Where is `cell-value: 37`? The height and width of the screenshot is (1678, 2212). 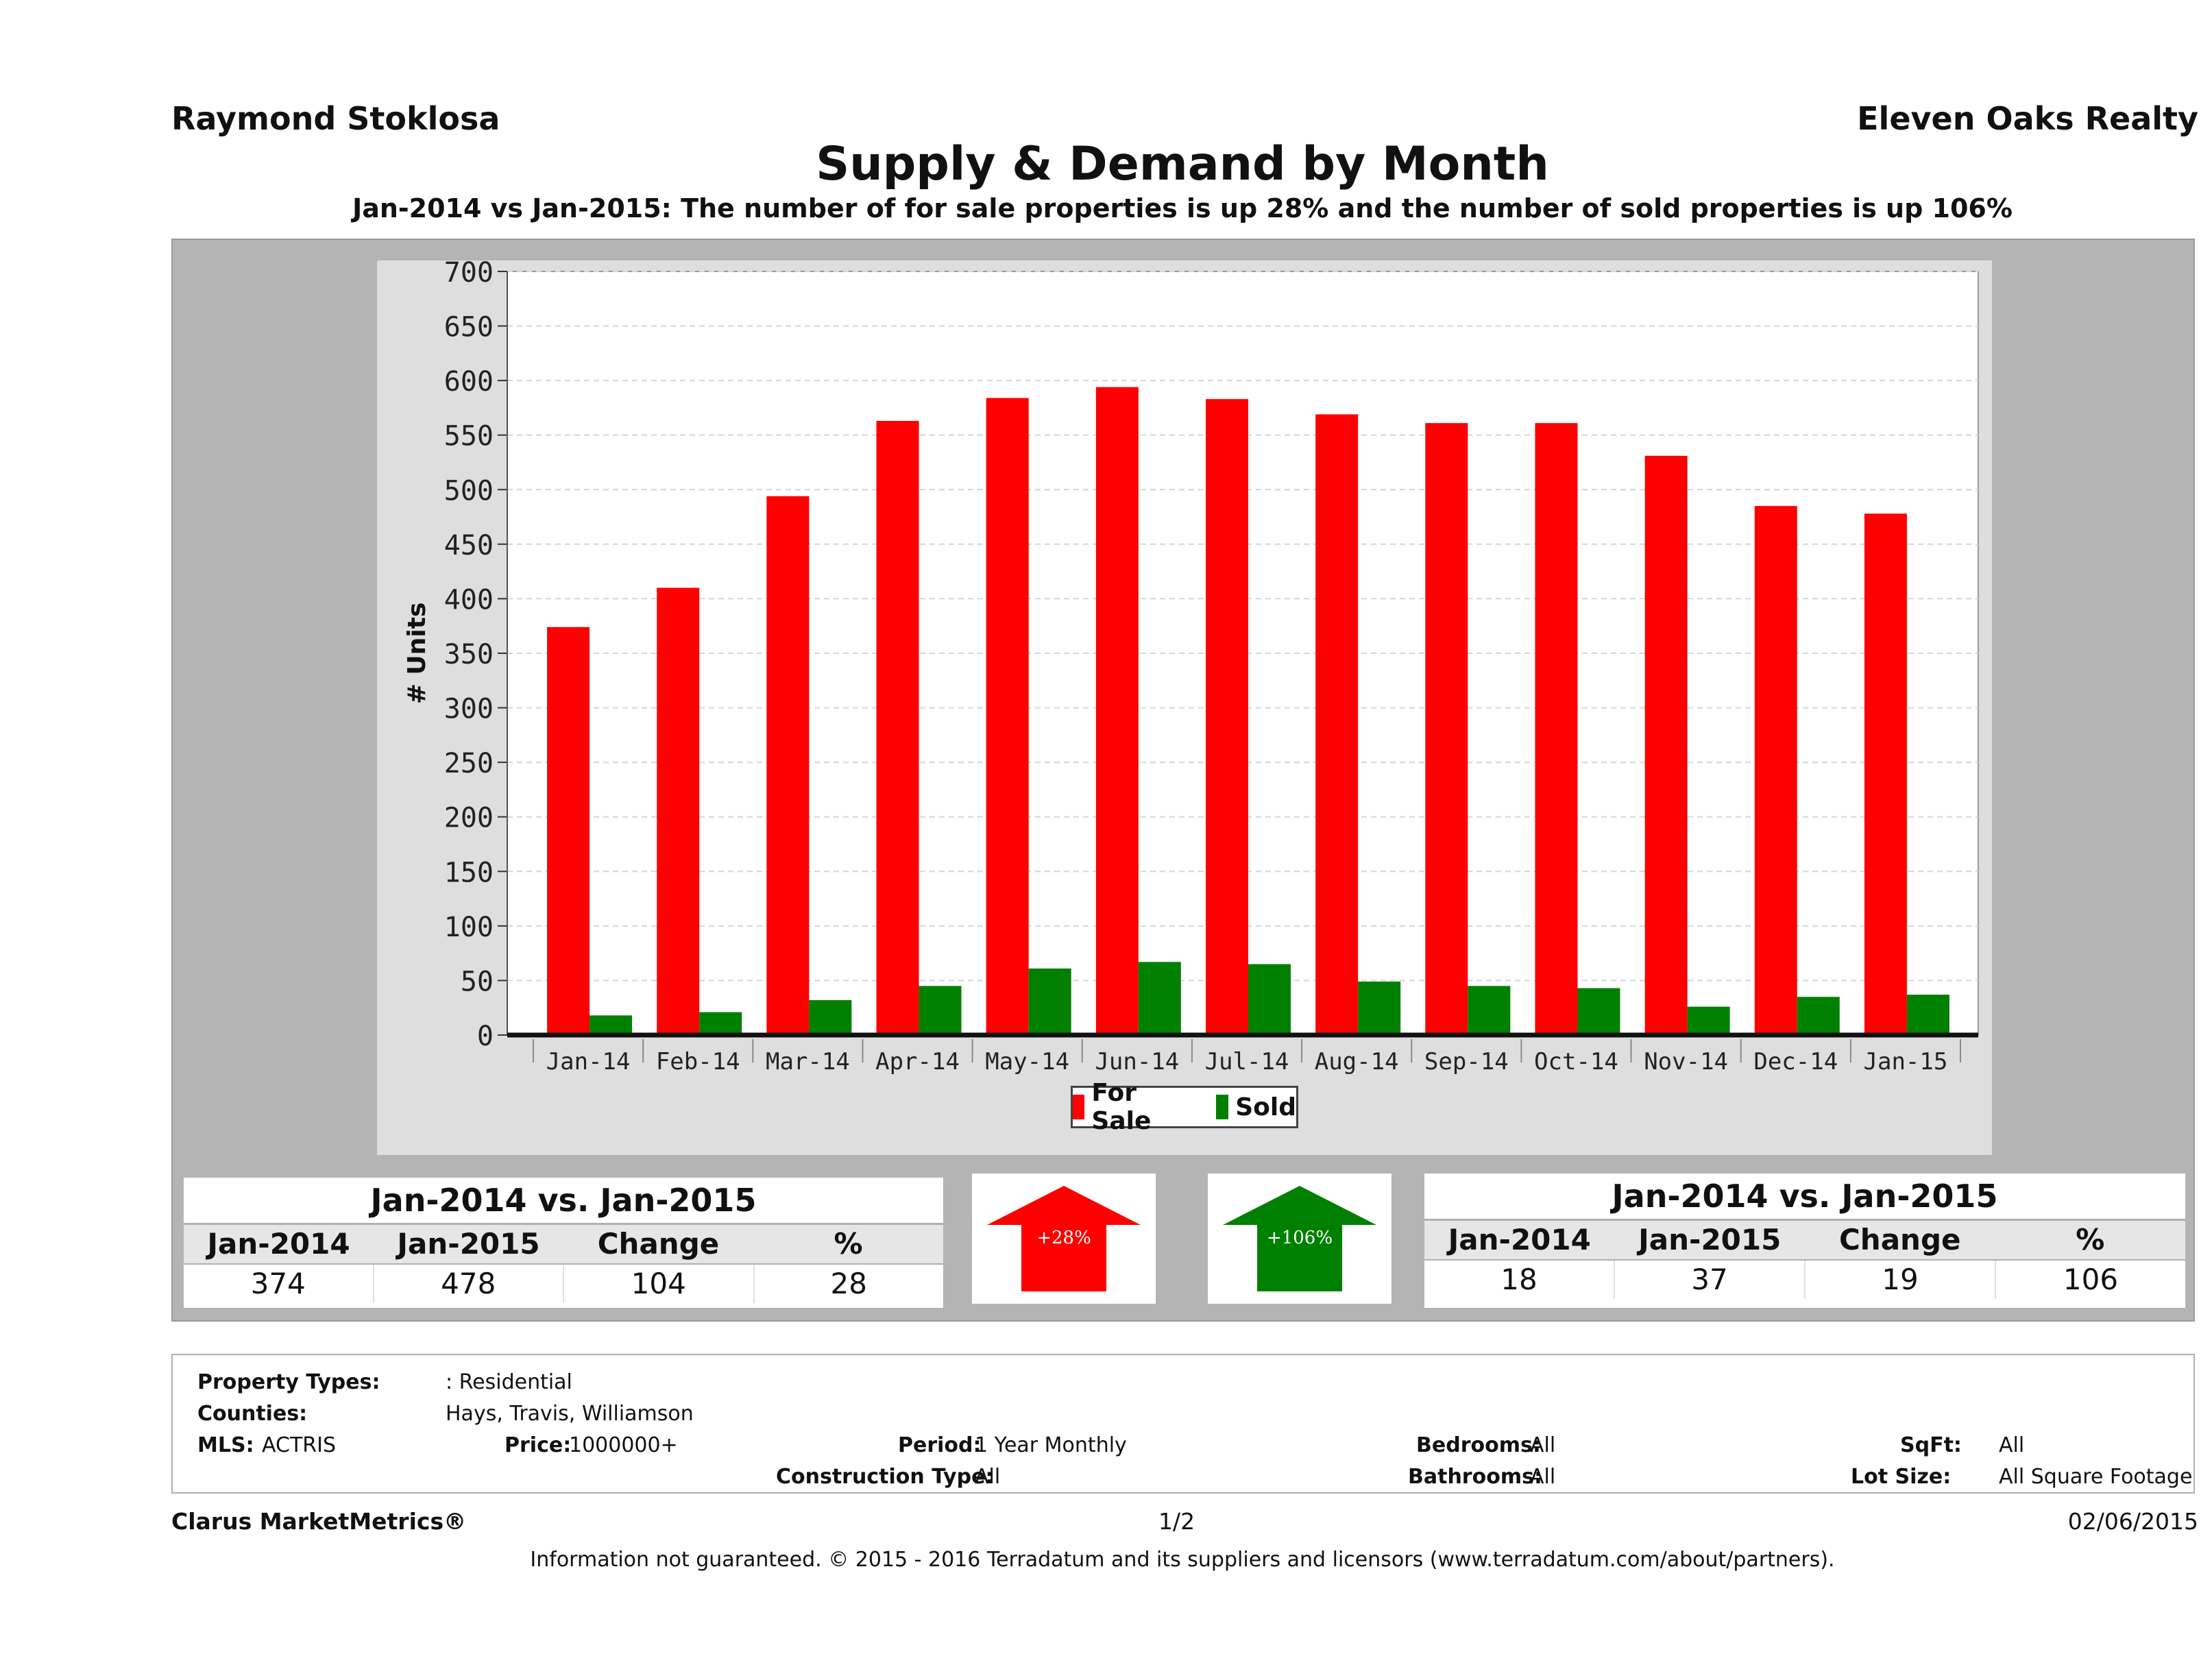 cell-value: 37 is located at coordinates (1710, 1280).